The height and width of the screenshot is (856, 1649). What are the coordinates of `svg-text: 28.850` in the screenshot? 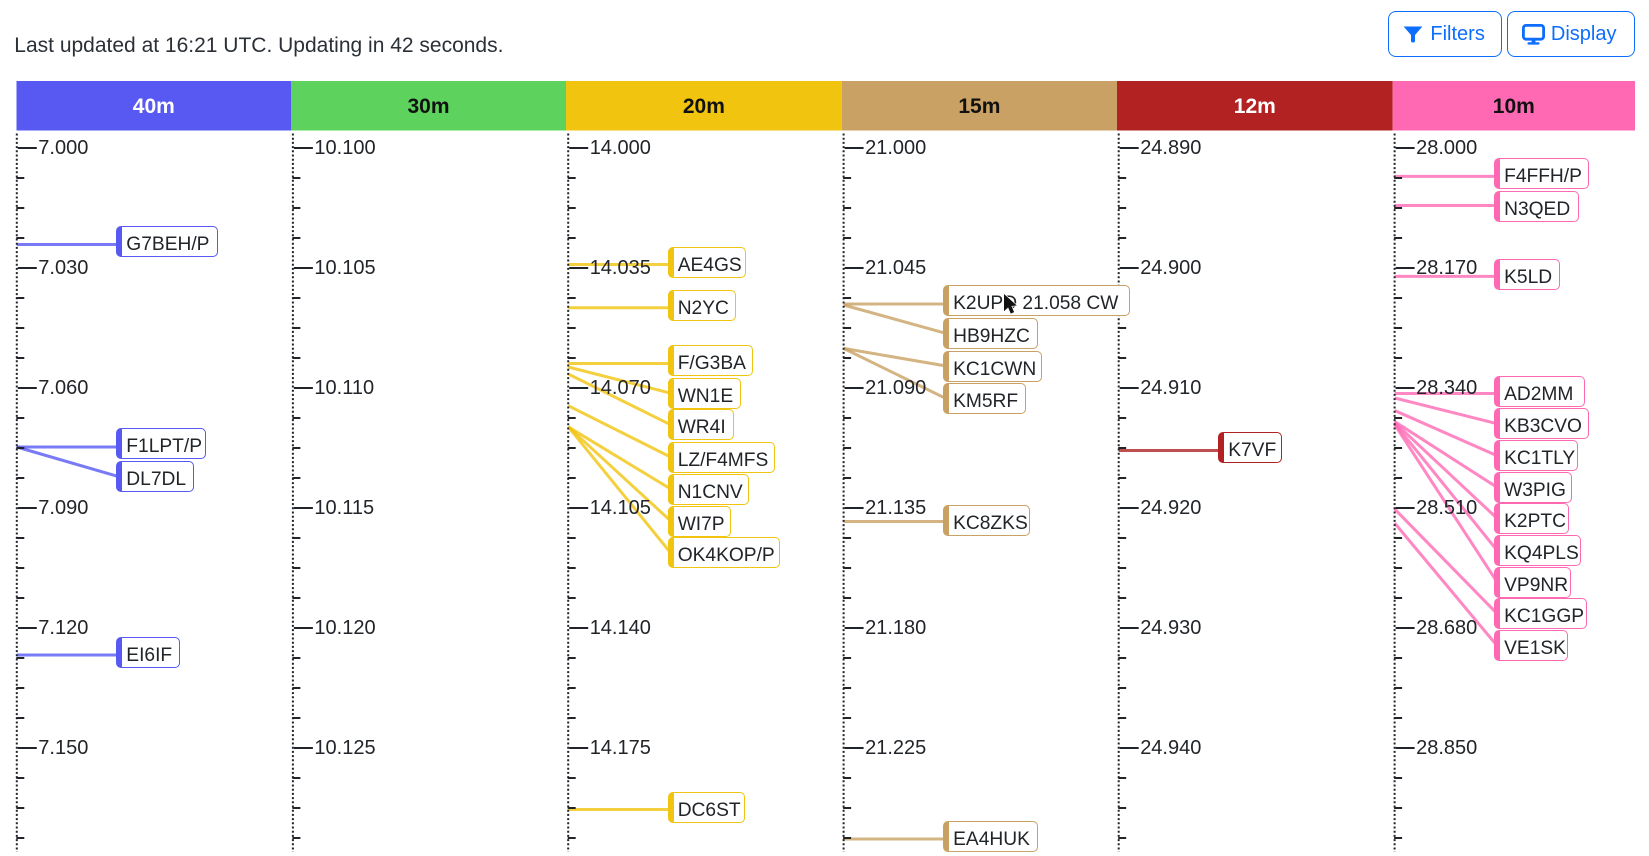 It's located at (1446, 748).